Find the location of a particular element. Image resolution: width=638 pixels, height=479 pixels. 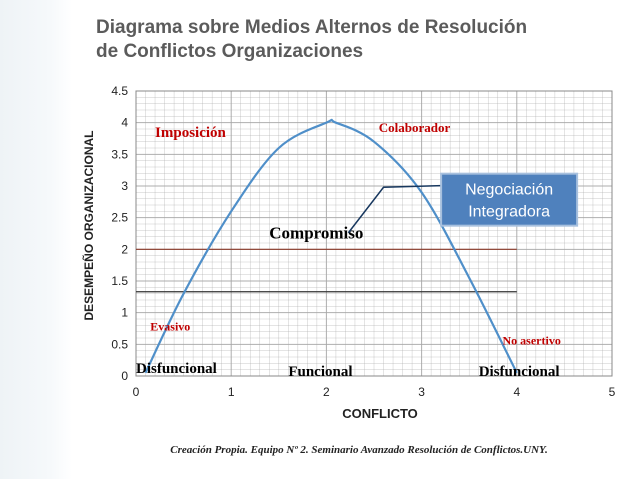

callout-connector is located at coordinates (394, 209).